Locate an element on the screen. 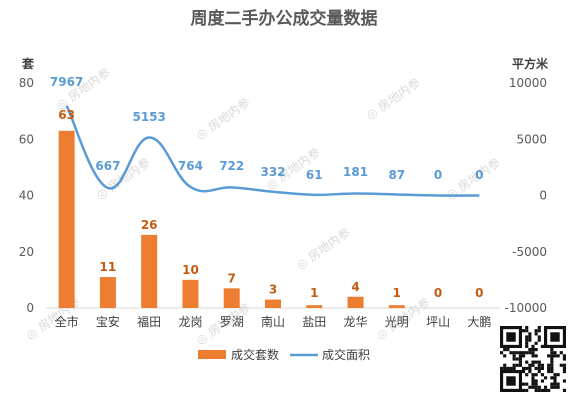  x-tick-label: 宝安 is located at coordinates (108, 321).